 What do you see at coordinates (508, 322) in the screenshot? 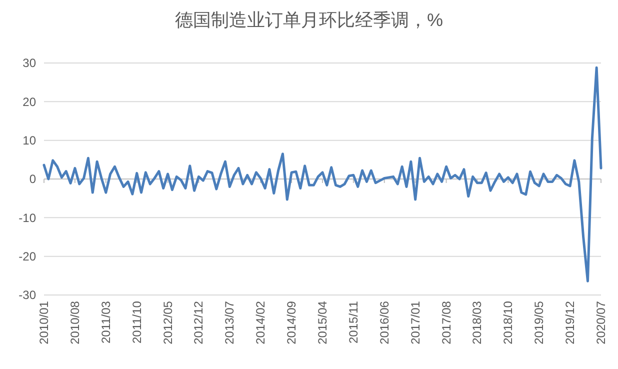
I see `x-tick-label: 2018/10` at bounding box center [508, 322].